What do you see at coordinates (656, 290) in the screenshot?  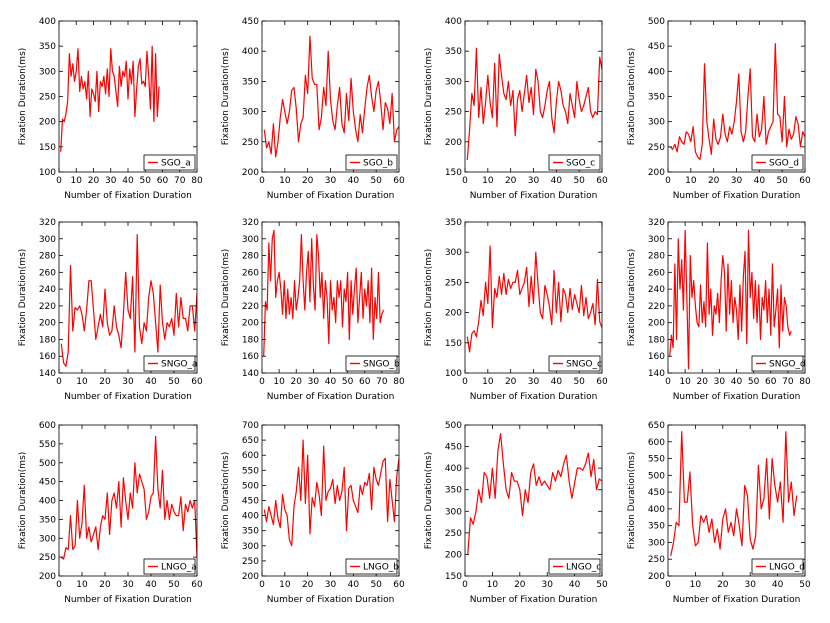 I see `y-tick-label: 240` at bounding box center [656, 290].